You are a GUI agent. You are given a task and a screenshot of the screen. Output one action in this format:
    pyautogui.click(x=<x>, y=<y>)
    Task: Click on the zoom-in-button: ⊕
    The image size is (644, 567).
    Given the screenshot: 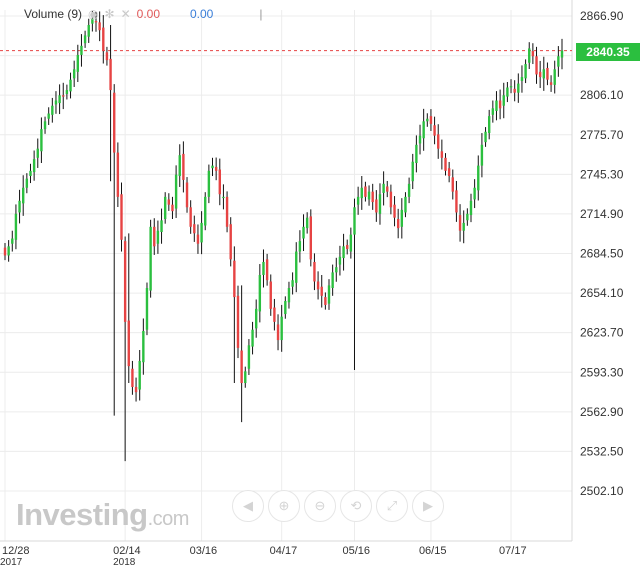 What is the action you would take?
    pyautogui.click(x=284, y=506)
    